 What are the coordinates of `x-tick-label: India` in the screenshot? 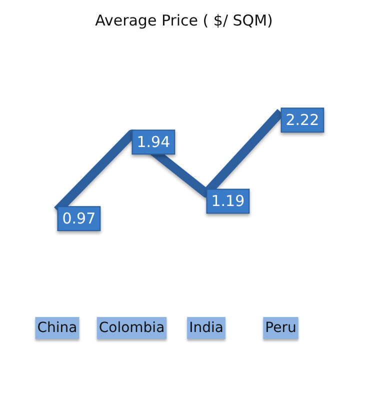 It's located at (206, 328).